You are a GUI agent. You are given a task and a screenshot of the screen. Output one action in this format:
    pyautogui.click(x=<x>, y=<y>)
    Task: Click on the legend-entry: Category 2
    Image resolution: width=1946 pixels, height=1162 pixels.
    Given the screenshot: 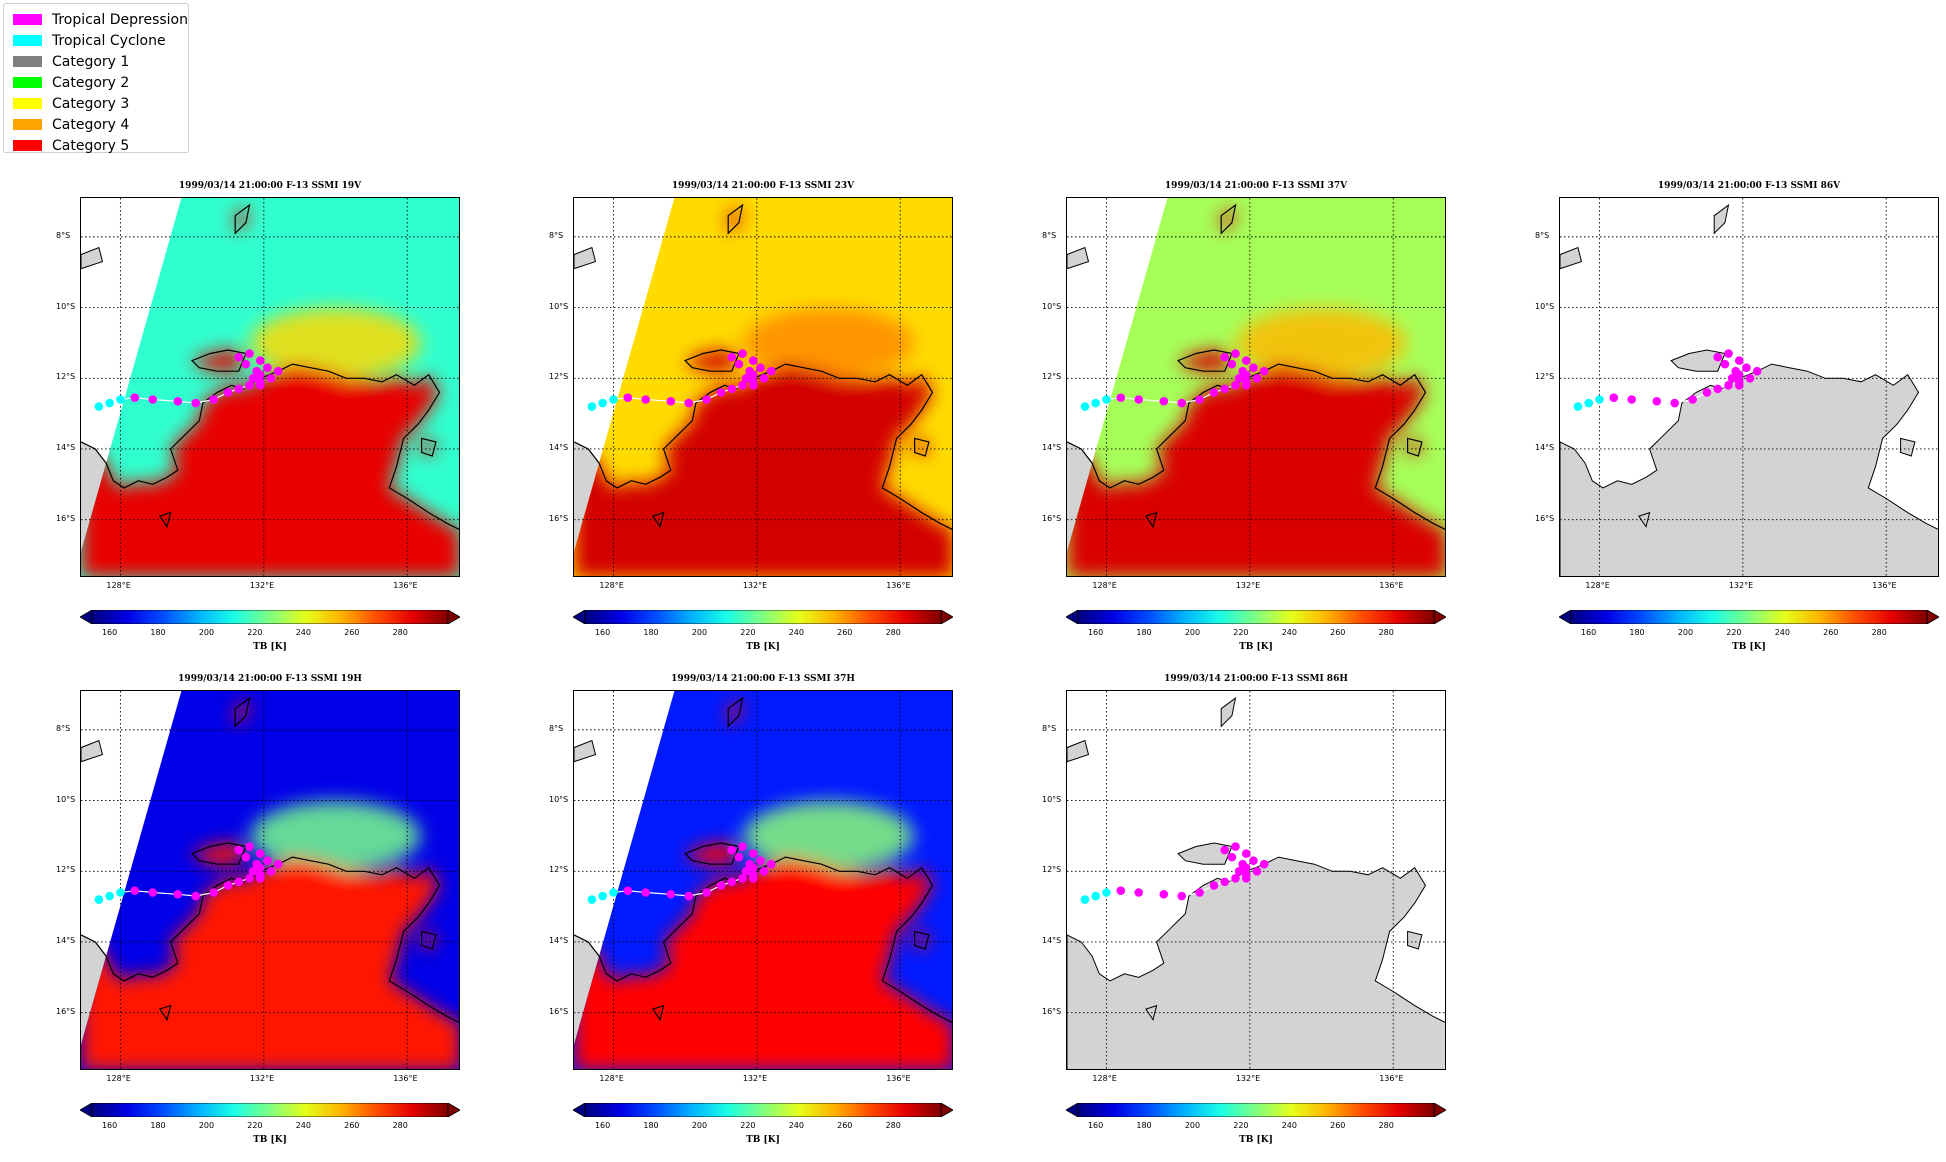 What is the action you would take?
    pyautogui.click(x=100, y=82)
    